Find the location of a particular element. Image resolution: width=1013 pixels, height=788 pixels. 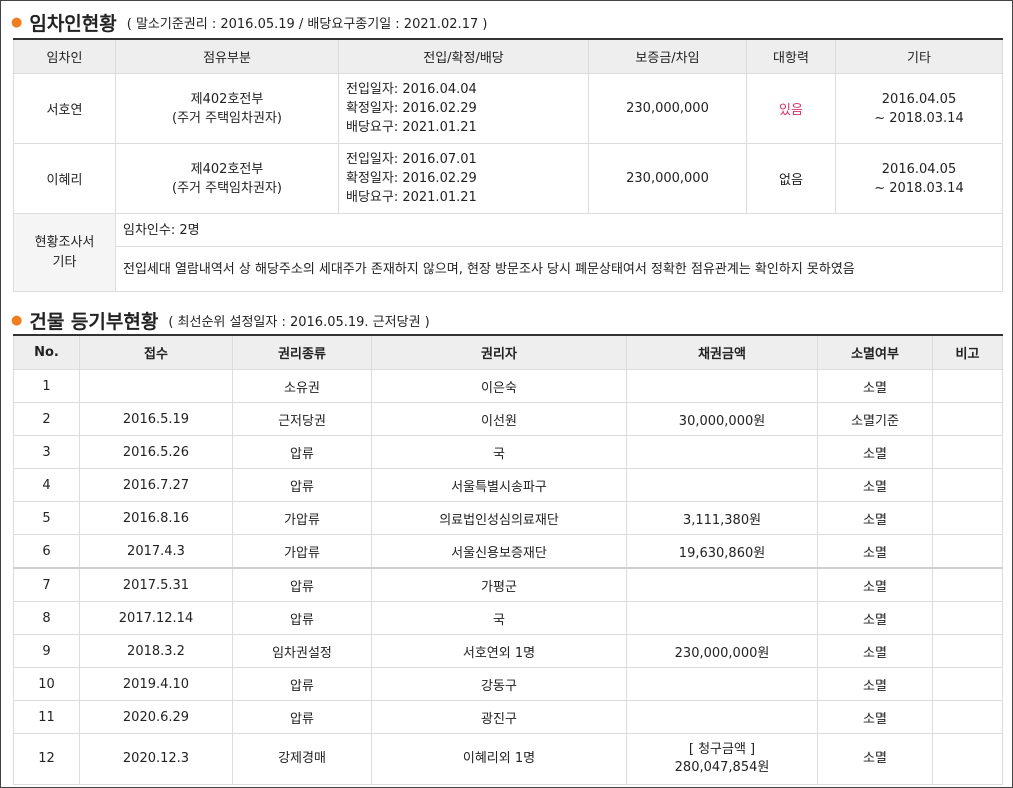

tenant-title: 임차인현황 is located at coordinates (73, 23).